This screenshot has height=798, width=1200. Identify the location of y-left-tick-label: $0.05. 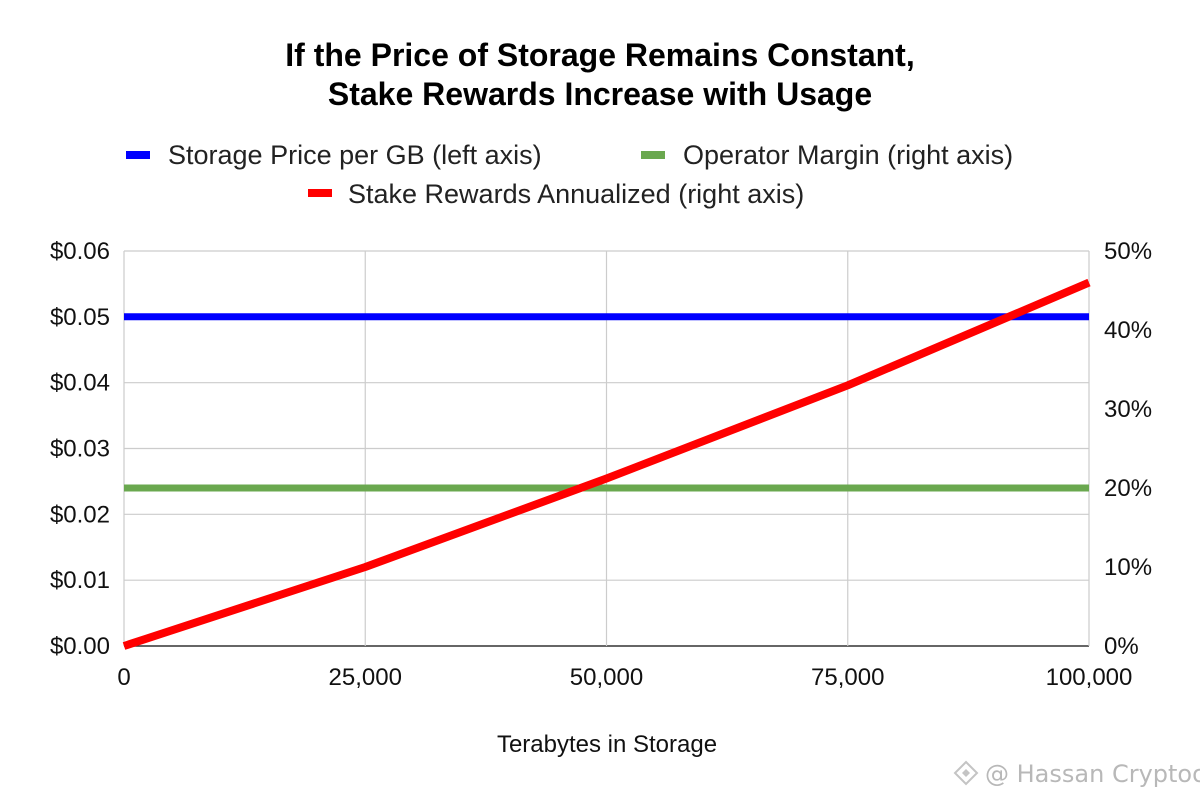
(80, 317).